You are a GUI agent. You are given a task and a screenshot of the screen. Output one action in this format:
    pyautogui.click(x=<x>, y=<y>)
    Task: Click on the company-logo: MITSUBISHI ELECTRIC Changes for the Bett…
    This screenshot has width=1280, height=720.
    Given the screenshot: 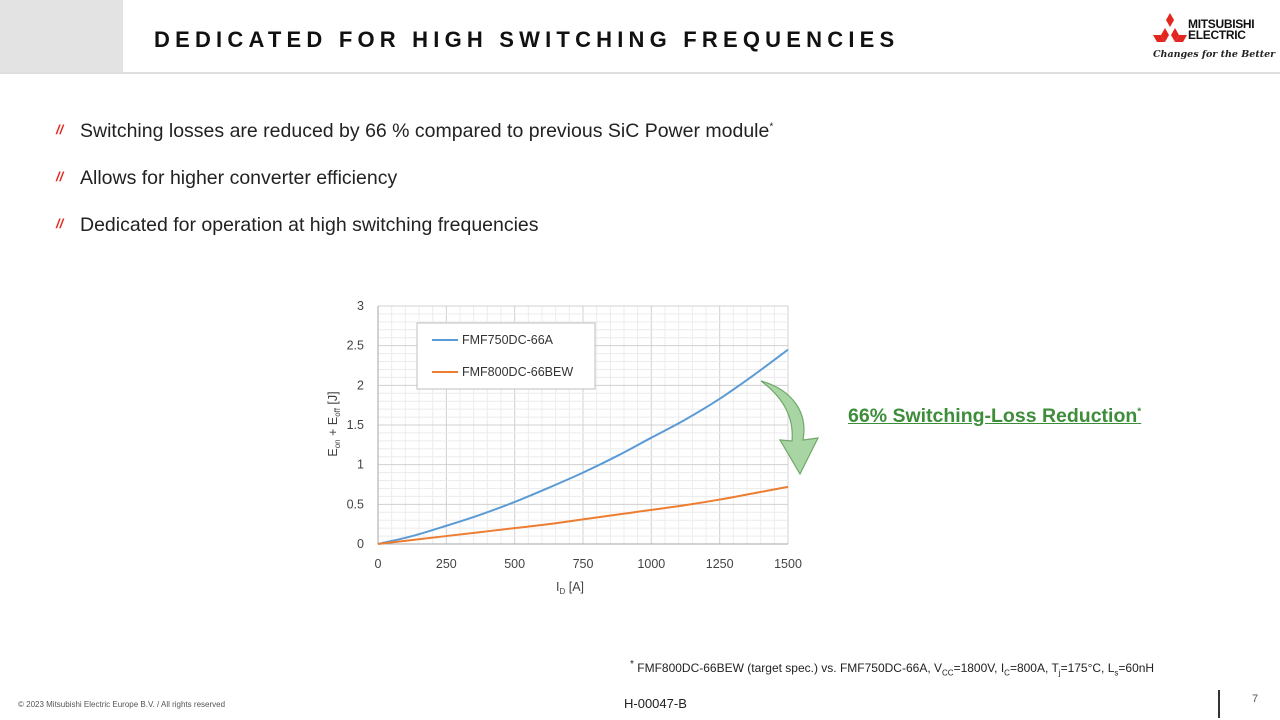 What is the action you would take?
    pyautogui.click(x=1211, y=37)
    